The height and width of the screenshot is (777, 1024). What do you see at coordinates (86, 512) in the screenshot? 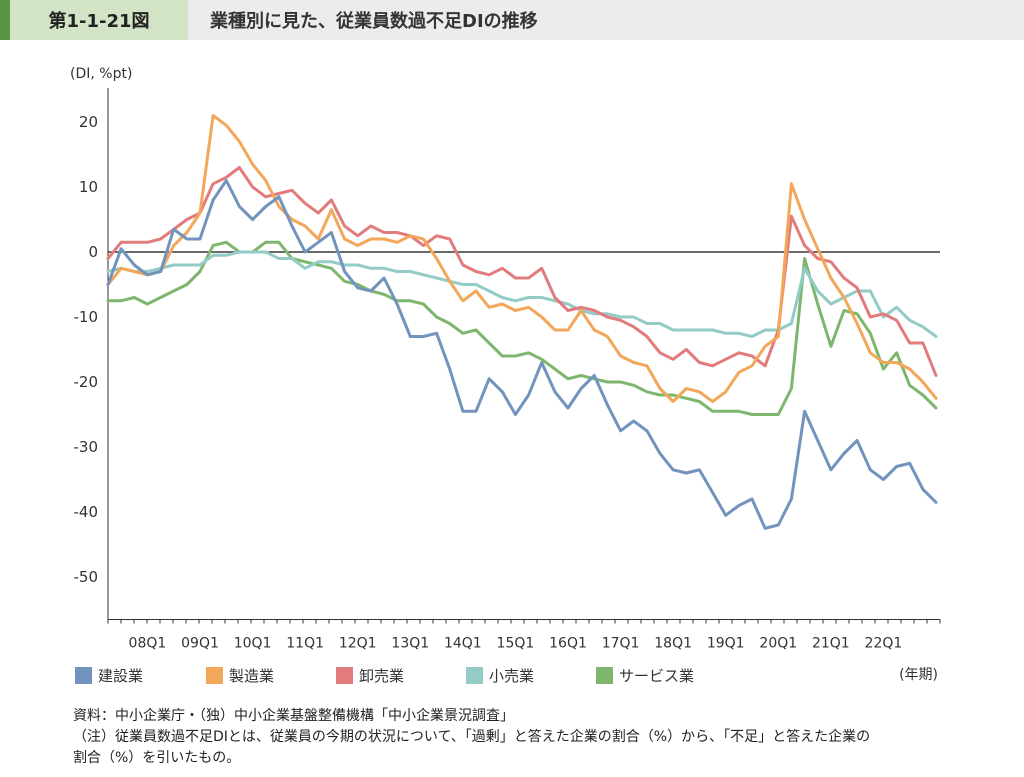
I see `y-tick-label: -40` at bounding box center [86, 512].